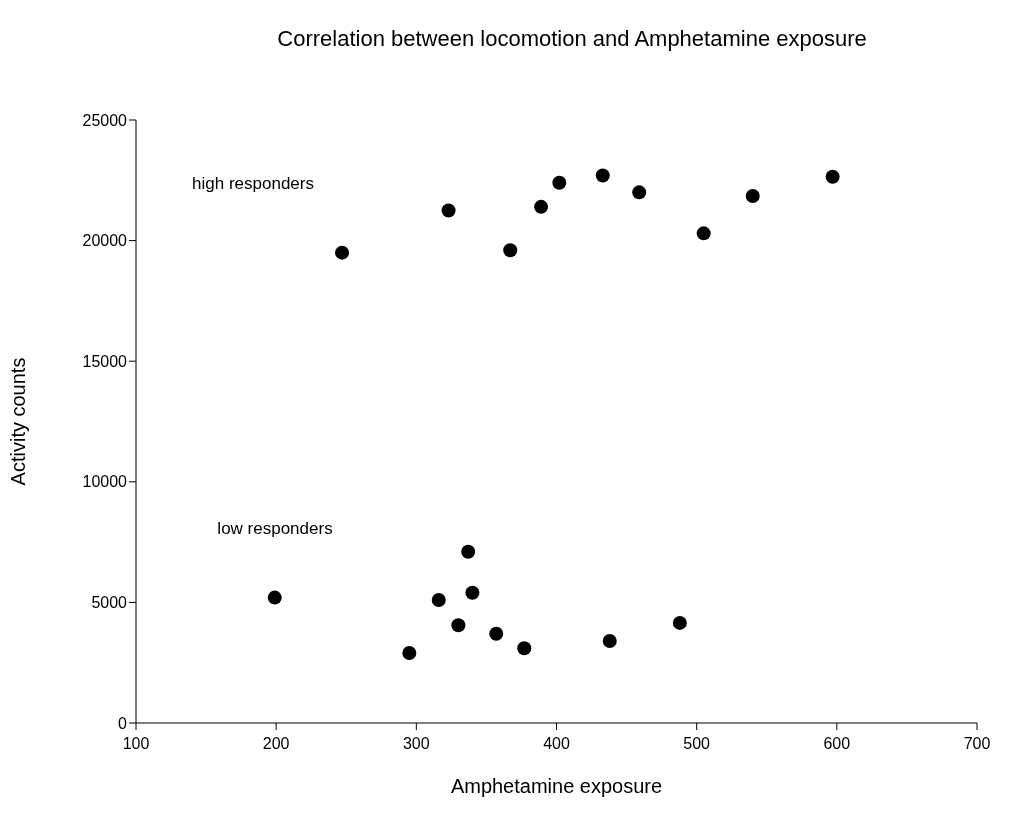 Image resolution: width=1010 pixels, height=824 pixels. I want to click on chart-title: Correlation between locomotion and Amphetamine exposure, so click(572, 39).